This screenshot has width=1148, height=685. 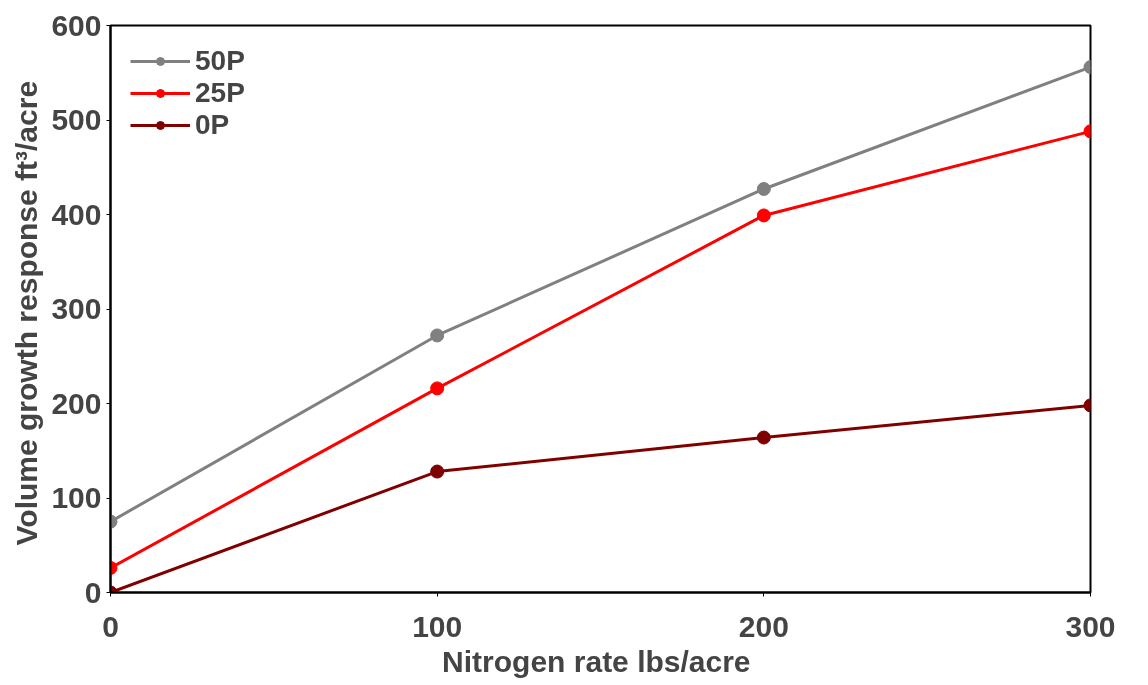 I want to click on y-axis-title: Volume growth response ft³/acre, so click(x=27, y=313).